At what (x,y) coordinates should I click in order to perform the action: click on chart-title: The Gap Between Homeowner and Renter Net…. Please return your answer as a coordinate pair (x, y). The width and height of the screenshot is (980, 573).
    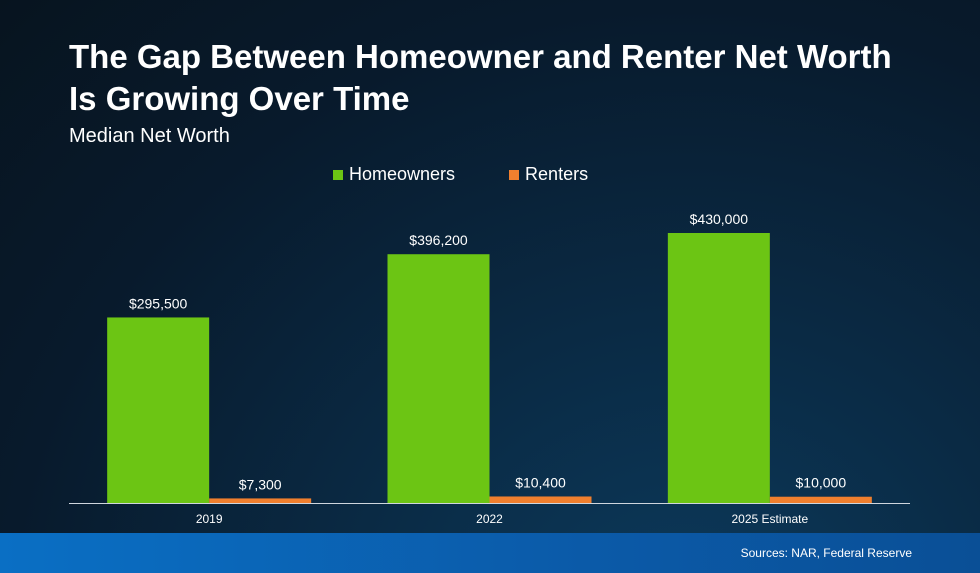
    Looking at the image, I should click on (480, 77).